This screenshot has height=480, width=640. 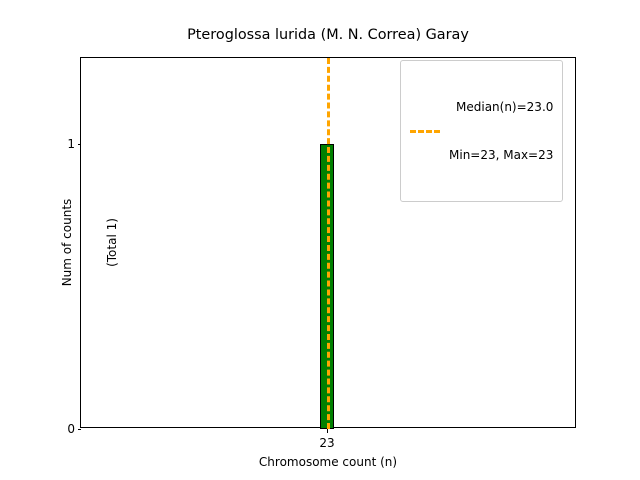 I want to click on chart-legend: Median(n)=23.0 Min=23, Max=23, so click(x=482, y=131).